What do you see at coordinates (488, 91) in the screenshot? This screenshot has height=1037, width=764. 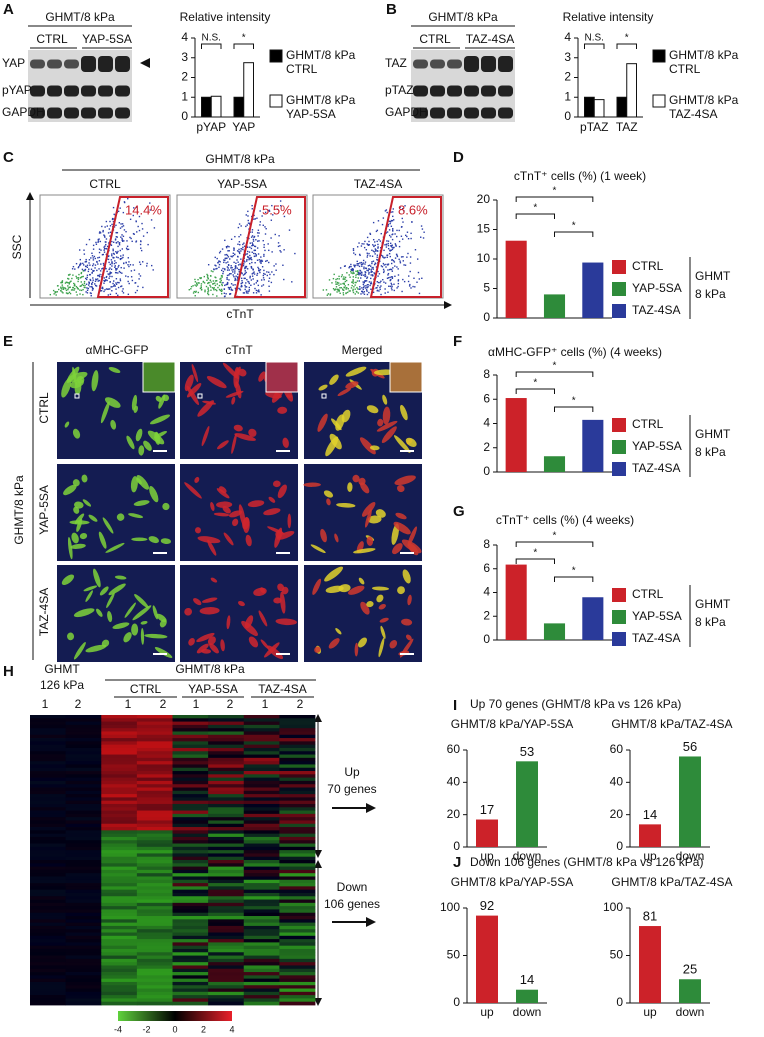 I see `band` at bounding box center [488, 91].